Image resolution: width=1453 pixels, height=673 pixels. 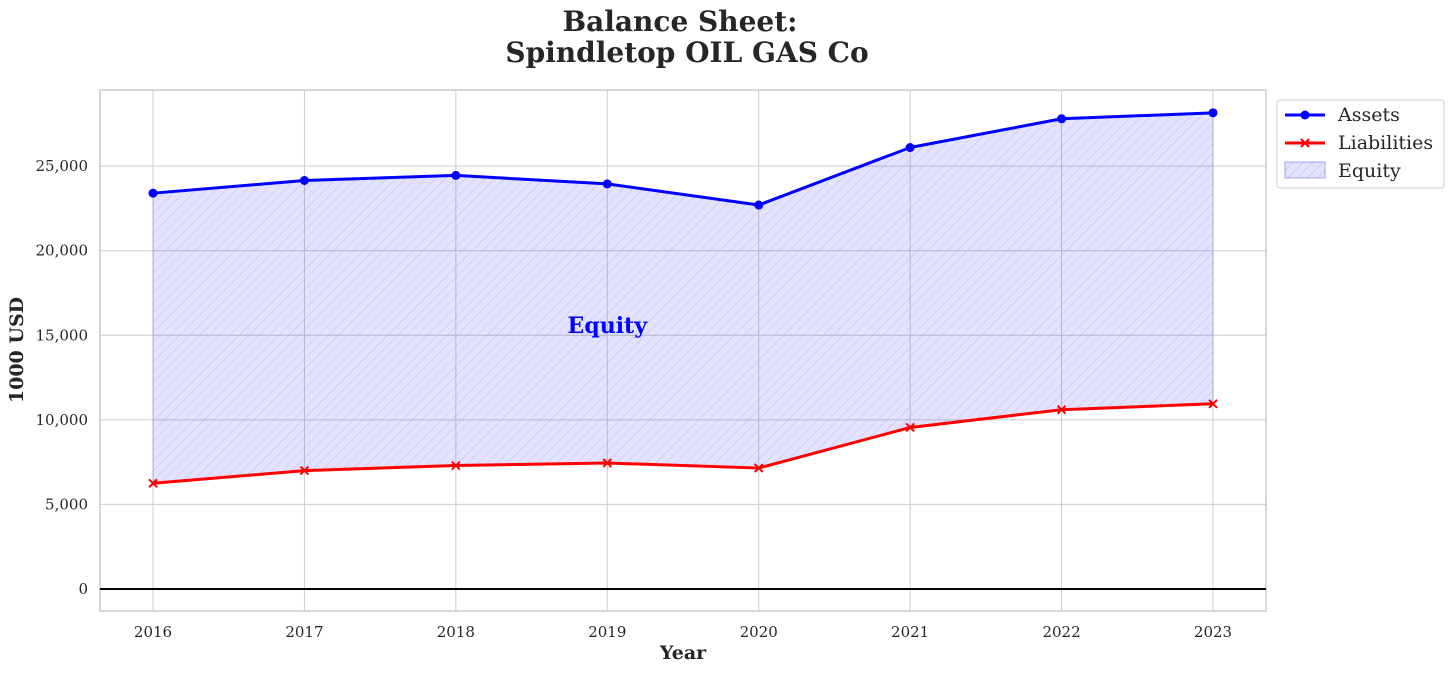 What do you see at coordinates (1385, 143) in the screenshot?
I see `legend-liabilities-label: Liabilities` at bounding box center [1385, 143].